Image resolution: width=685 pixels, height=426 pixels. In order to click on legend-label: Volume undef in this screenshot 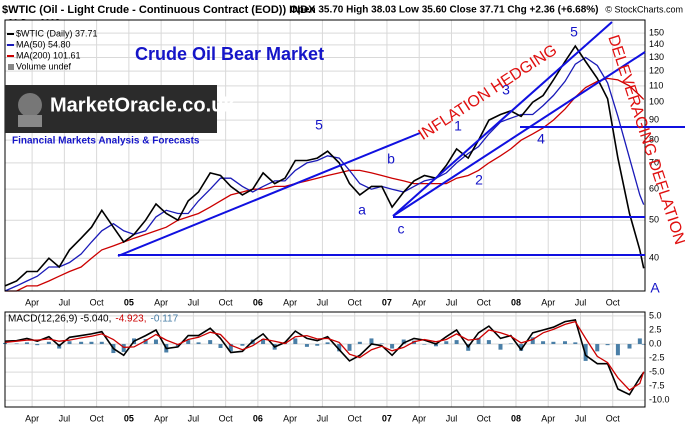, I will do `click(44, 66)`.